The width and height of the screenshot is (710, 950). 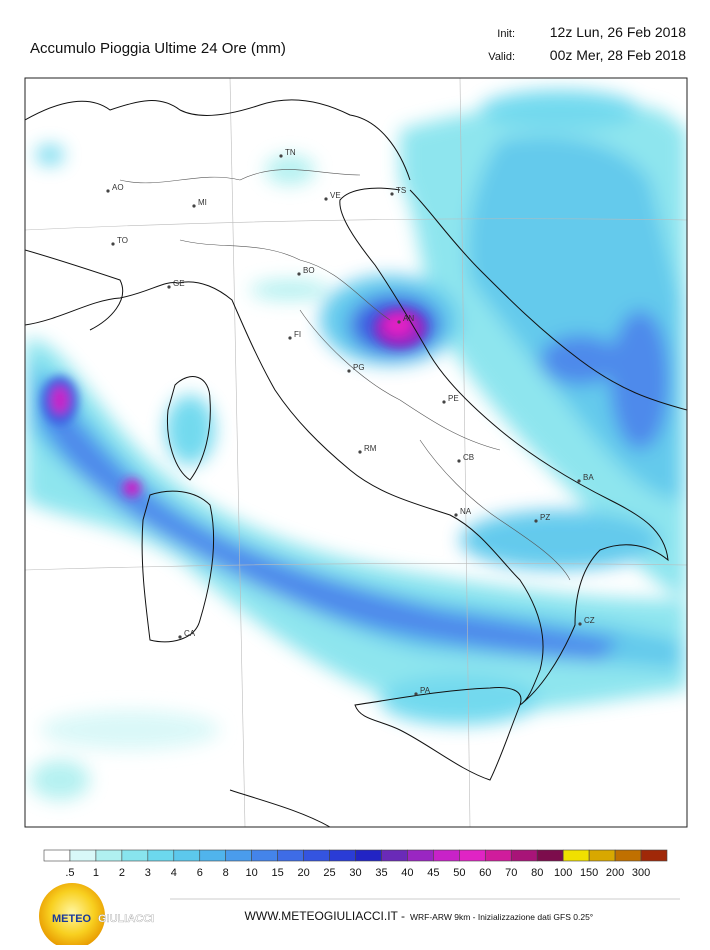 What do you see at coordinates (618, 32) in the screenshot?
I see `init-time: 12z Lun, 26 Feb 2018` at bounding box center [618, 32].